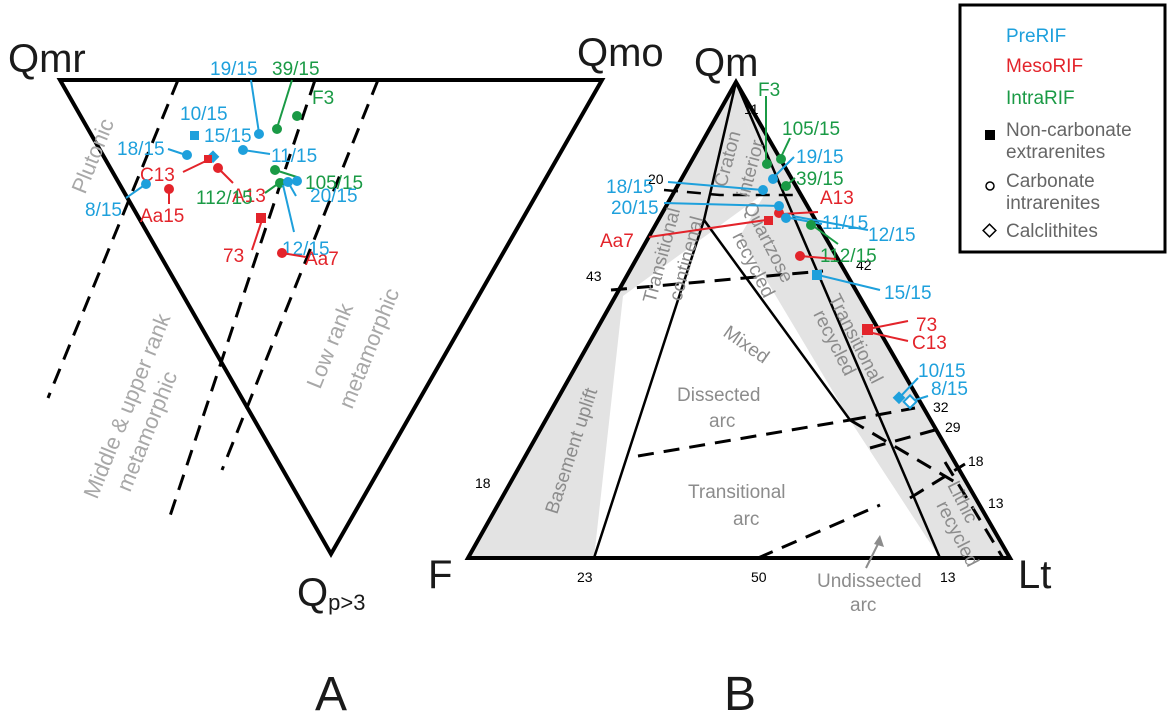 This screenshot has width=1171, height=717. Describe the element at coordinates (879, 541) in the screenshot. I see `undissected-arrow-head` at that location.